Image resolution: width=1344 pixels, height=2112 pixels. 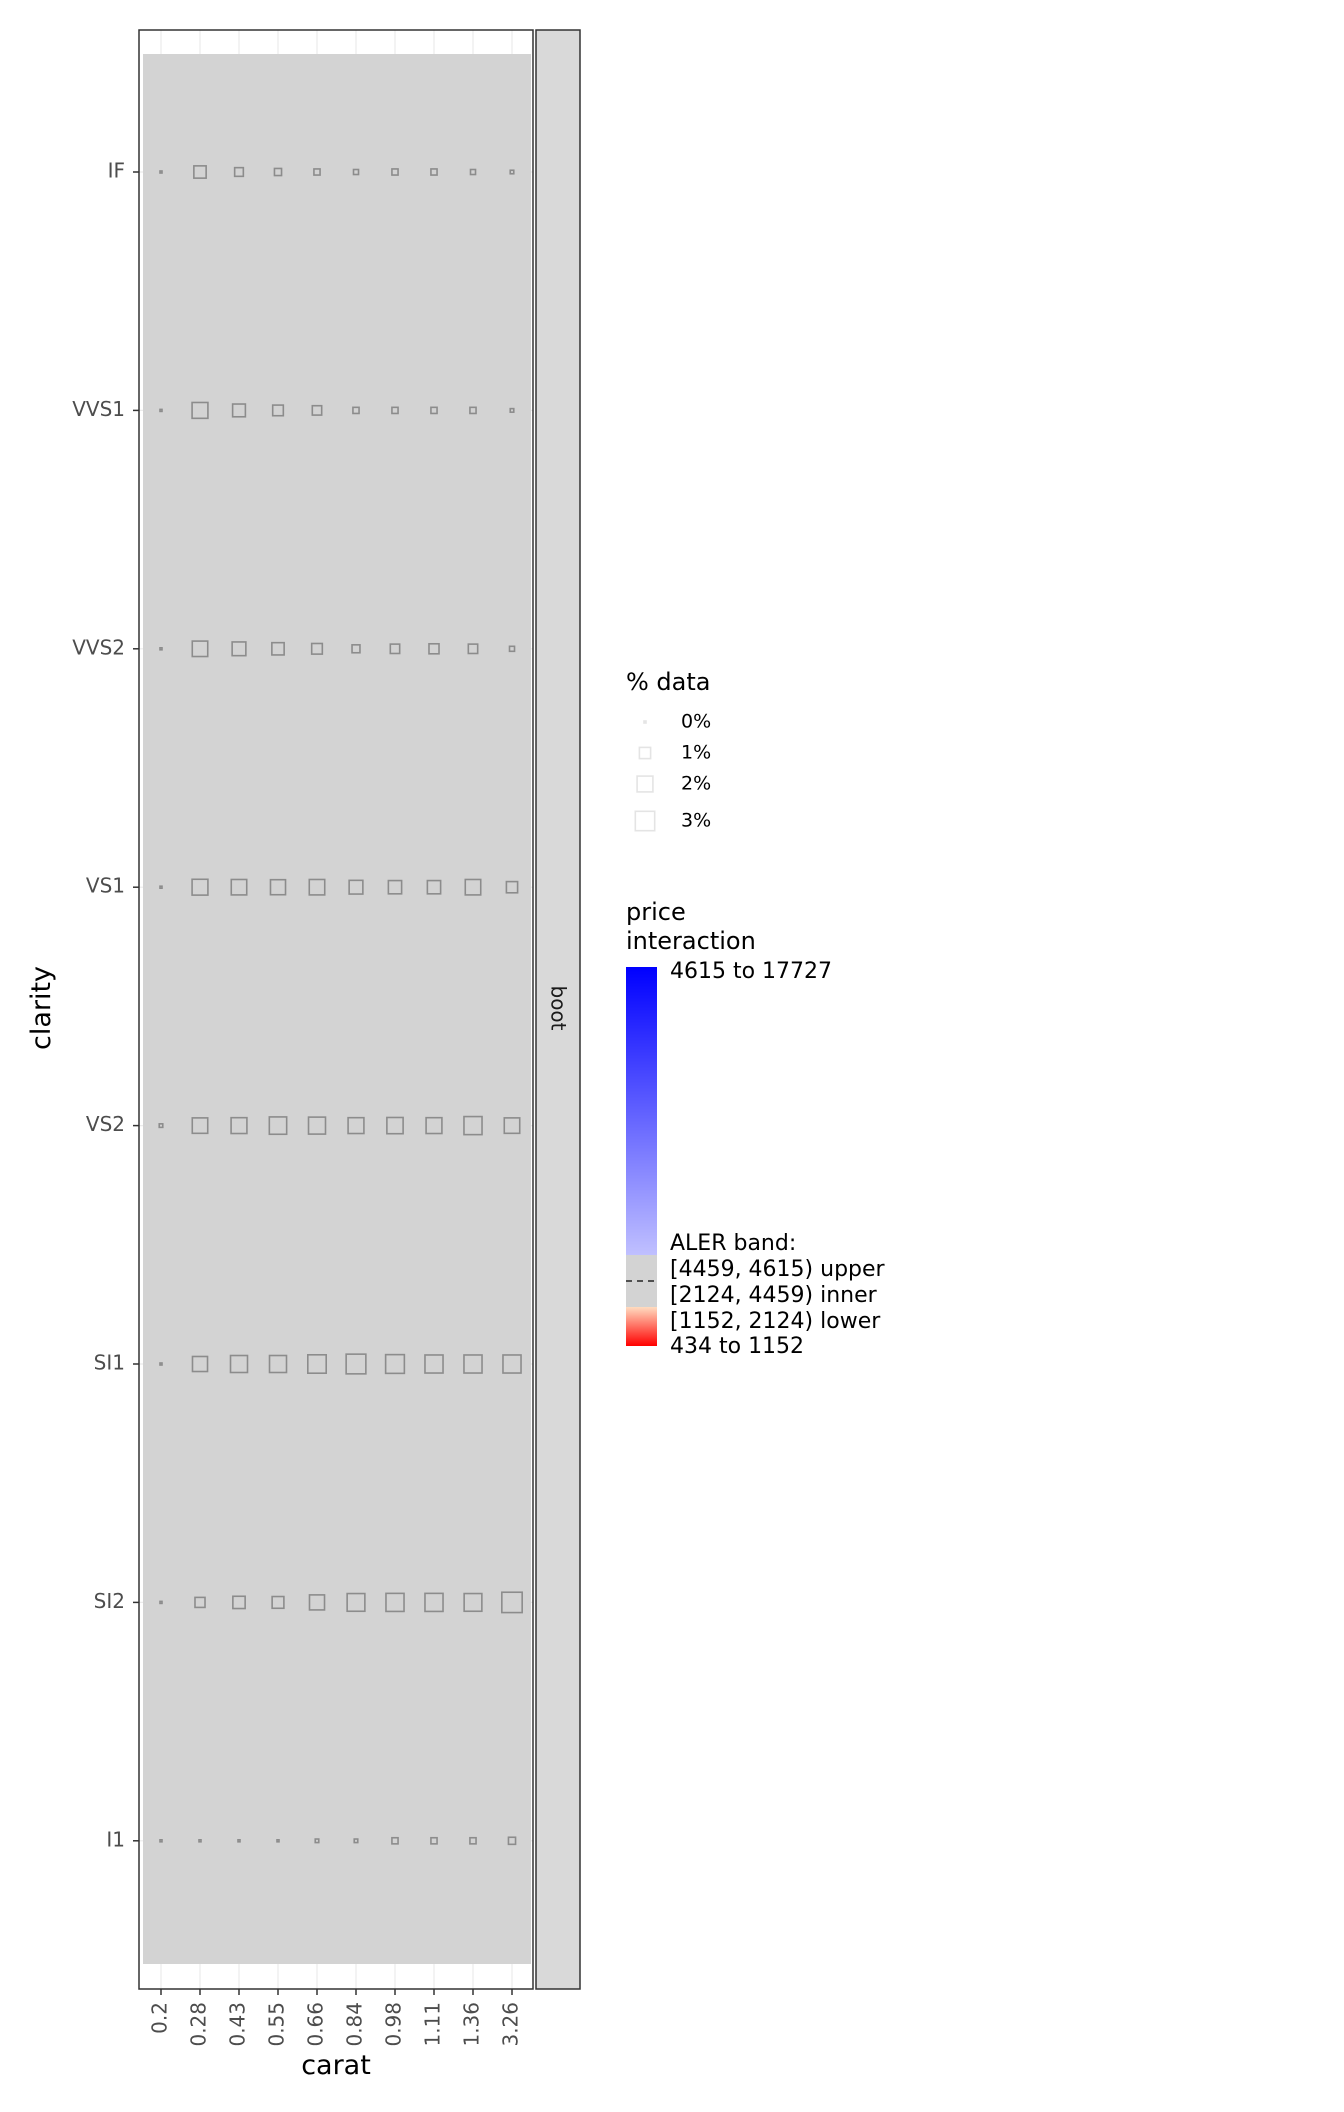 I want to click on y-axis-title: clarity, so click(x=41, y=1008).